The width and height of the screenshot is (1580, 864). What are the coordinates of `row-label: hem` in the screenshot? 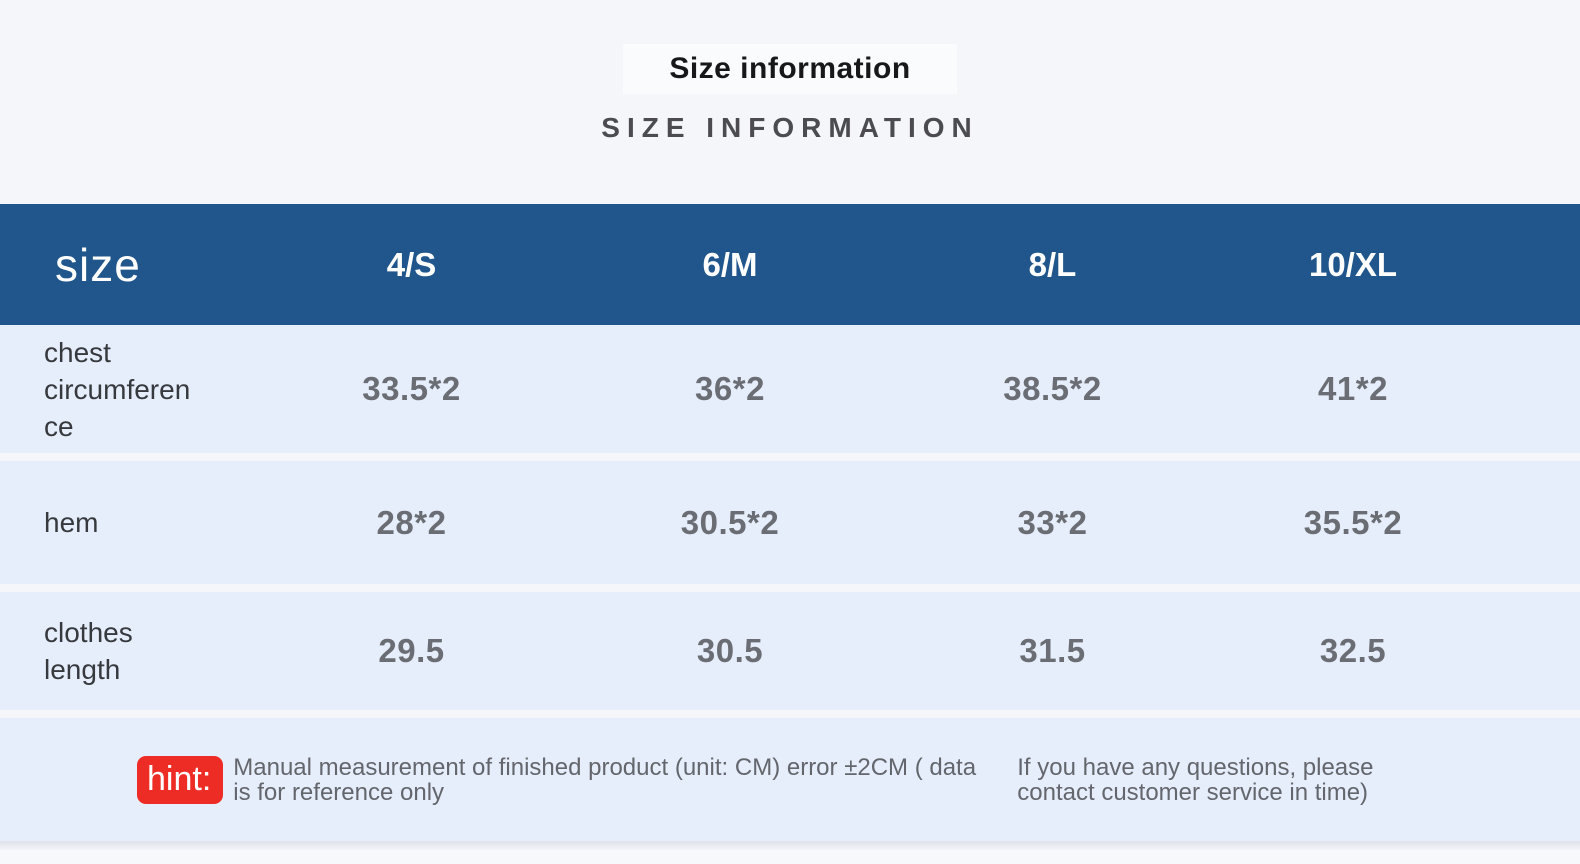 It's located at (71, 522).